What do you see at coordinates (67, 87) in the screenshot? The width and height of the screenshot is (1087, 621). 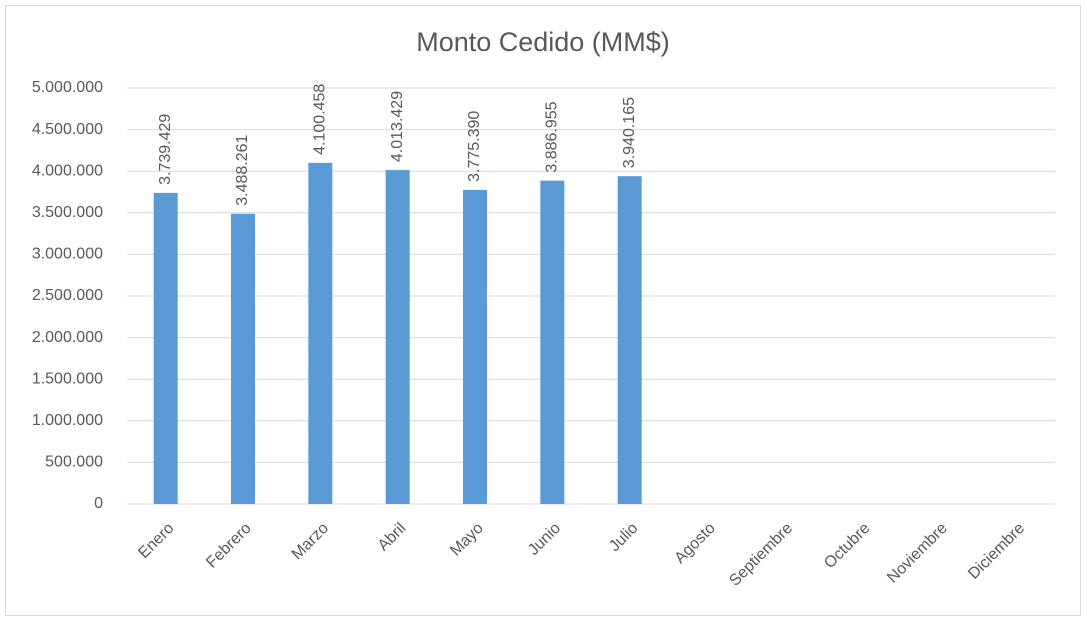 I see `y-tick-label: 5.000.000` at bounding box center [67, 87].